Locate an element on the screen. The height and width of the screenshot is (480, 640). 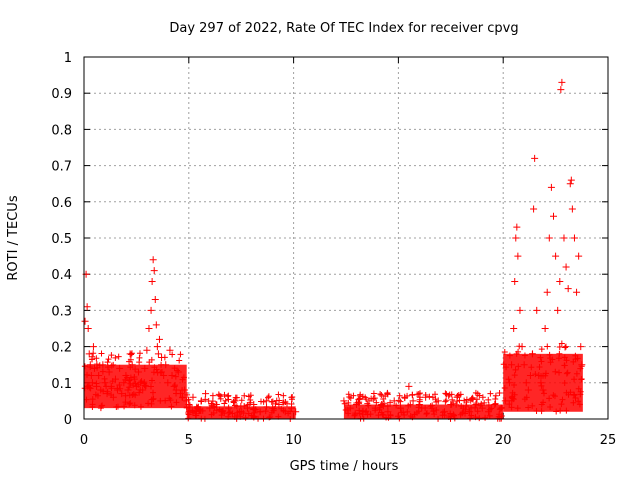
y-tick-label: 0.1 is located at coordinates (61, 384).